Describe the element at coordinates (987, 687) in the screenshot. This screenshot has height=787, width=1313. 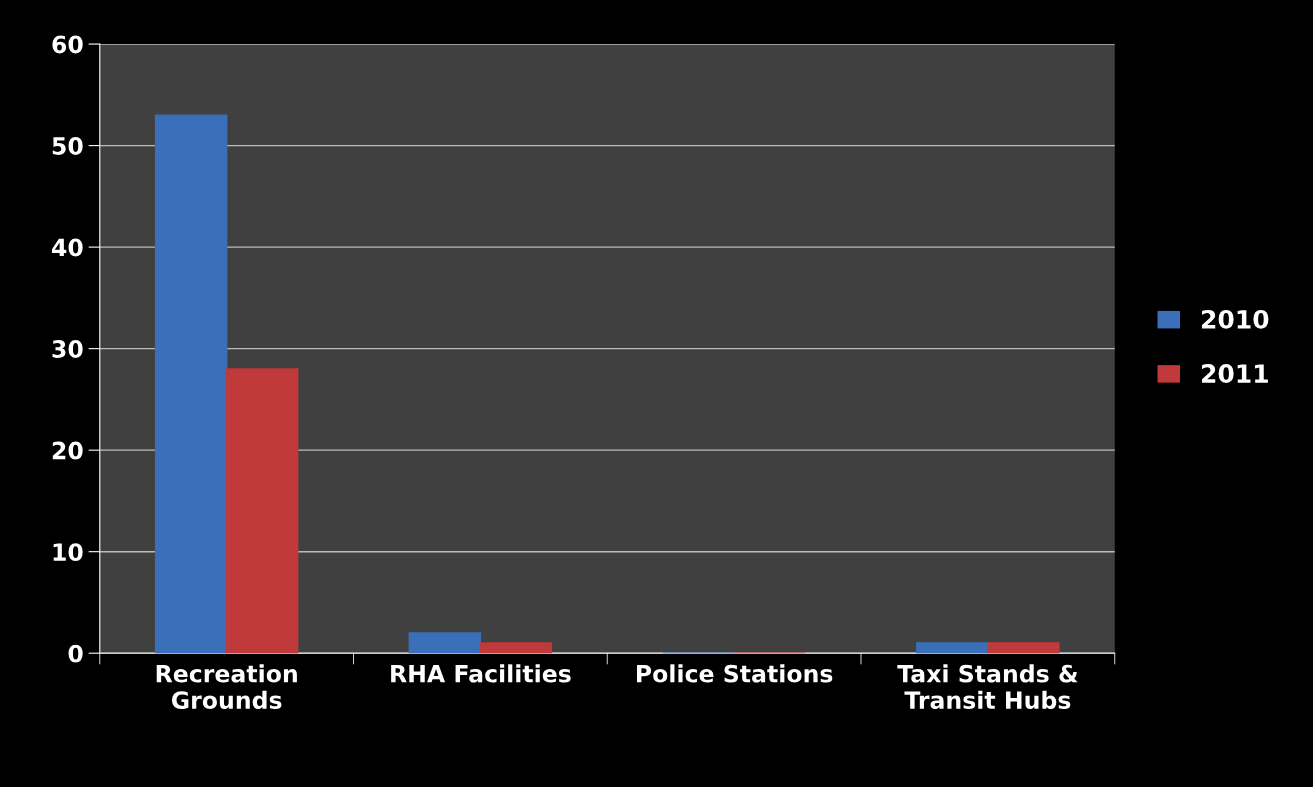
I see `x-tick-label: Taxi Stands & Transit Hubs` at that location.